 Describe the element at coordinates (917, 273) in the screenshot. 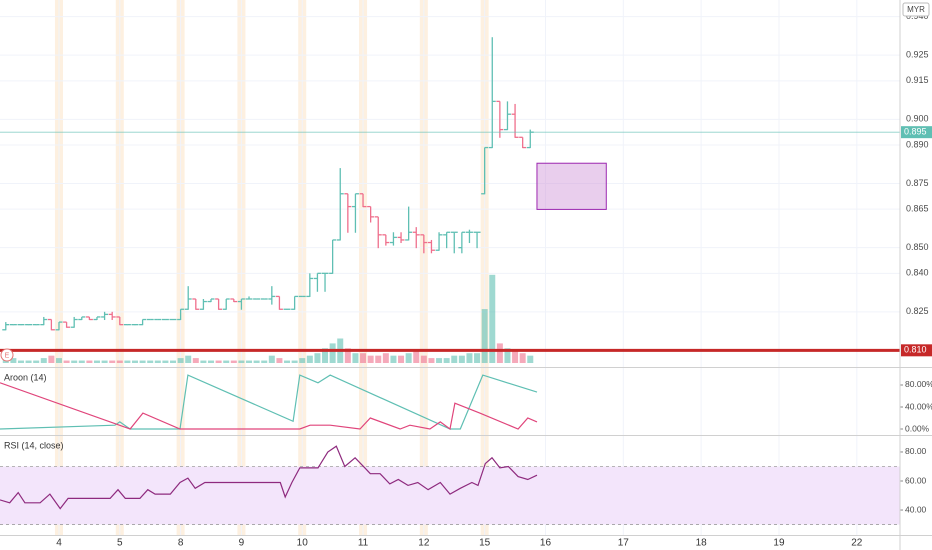

I see `y-tick-label: 0.840` at that location.